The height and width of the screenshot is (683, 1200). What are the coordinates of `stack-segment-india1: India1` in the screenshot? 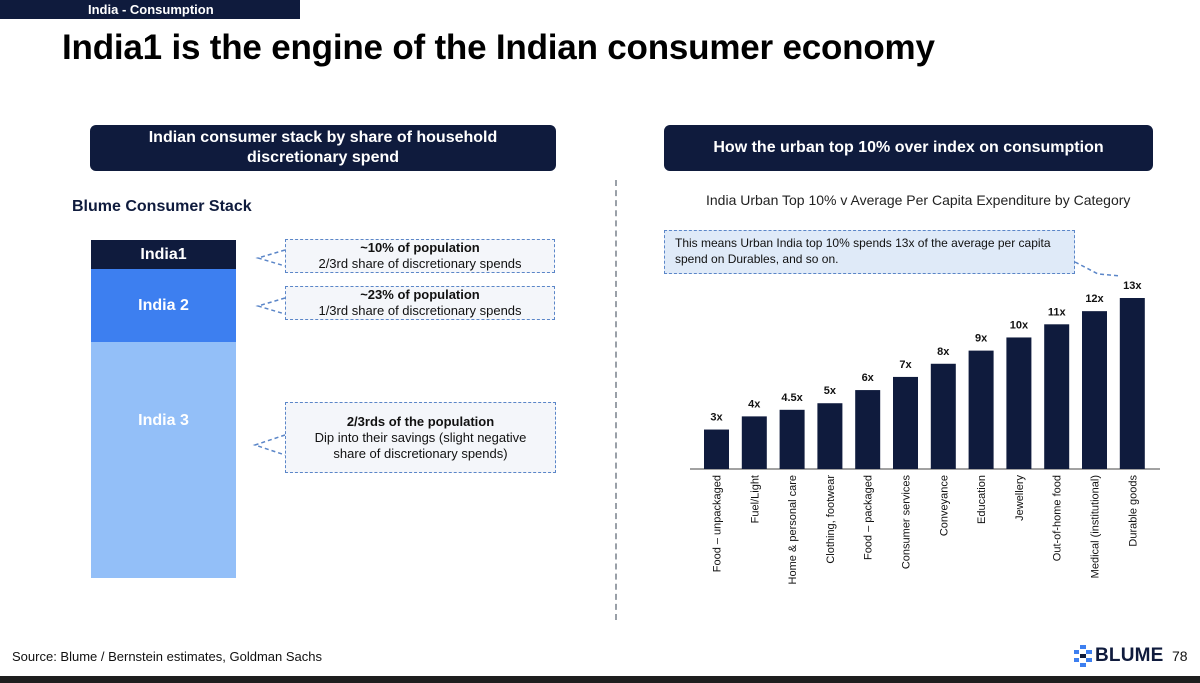 It's located at (163, 254).